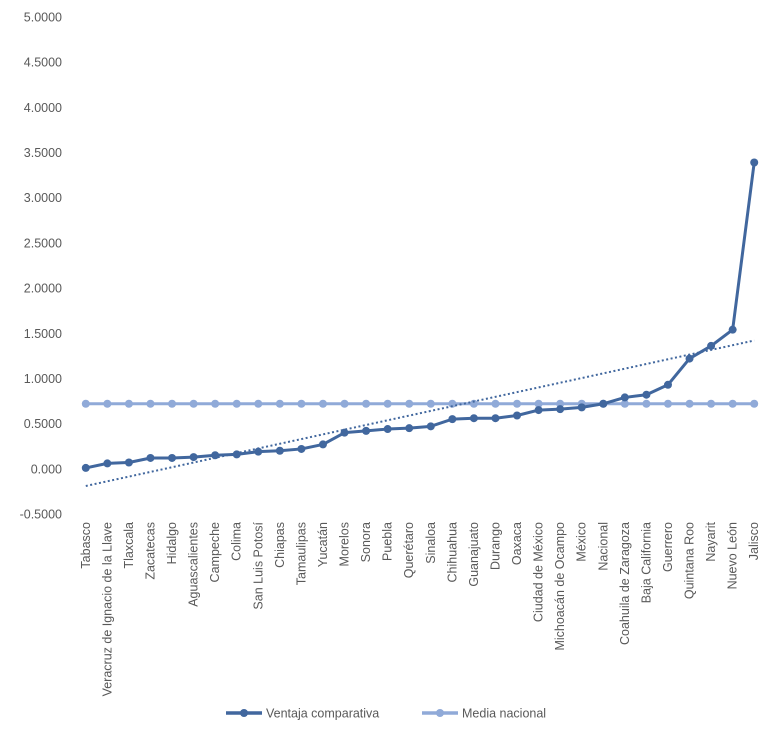  What do you see at coordinates (43, 243) in the screenshot?
I see `y-tick-label: 2.5000` at bounding box center [43, 243].